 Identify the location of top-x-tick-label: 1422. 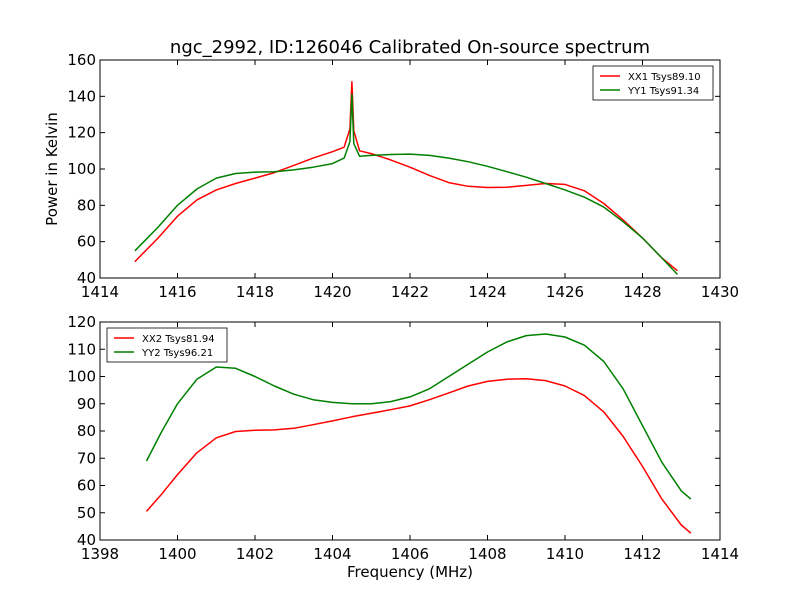
(410, 292).